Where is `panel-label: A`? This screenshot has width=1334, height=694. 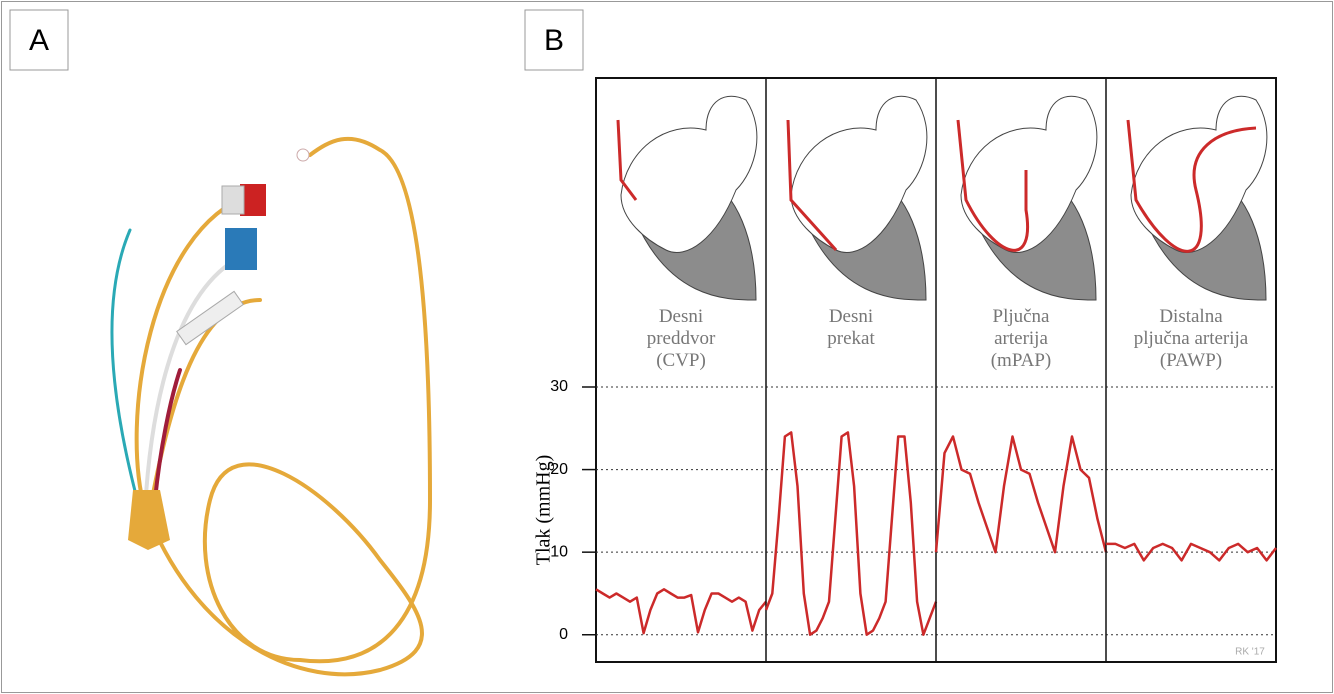 panel-label: A is located at coordinates (39, 40).